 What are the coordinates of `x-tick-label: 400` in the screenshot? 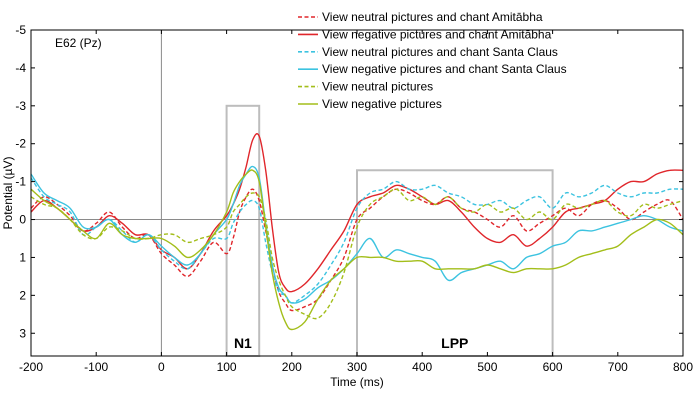 It's located at (422, 367).